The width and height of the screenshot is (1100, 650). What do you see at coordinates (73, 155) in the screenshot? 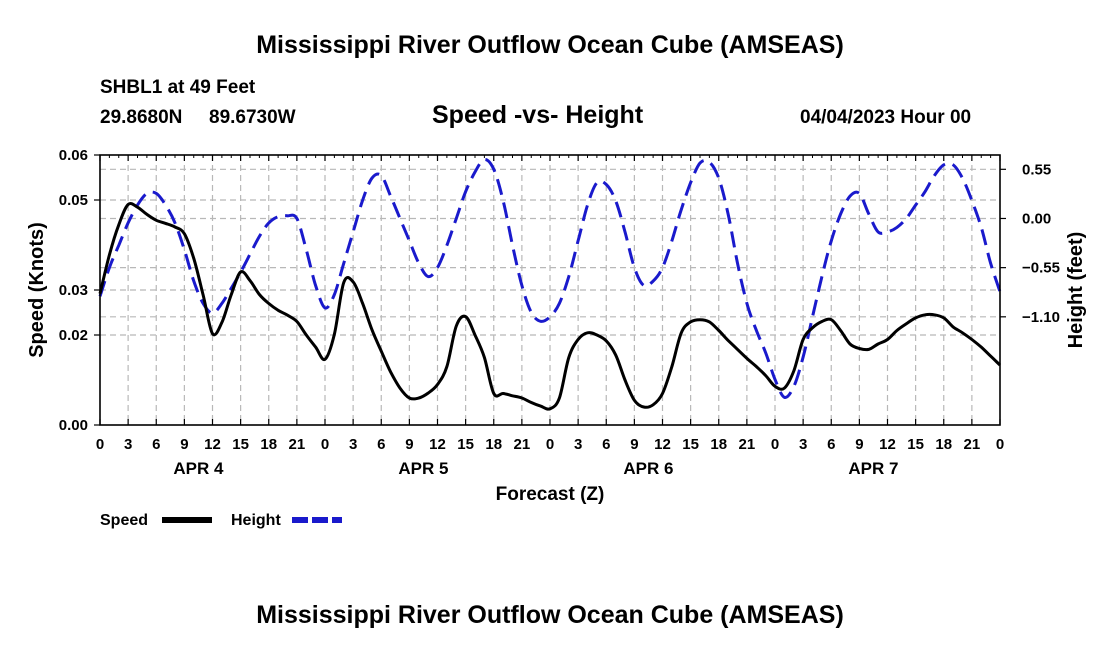
I see `y-tick-label: 0.06` at bounding box center [73, 155].